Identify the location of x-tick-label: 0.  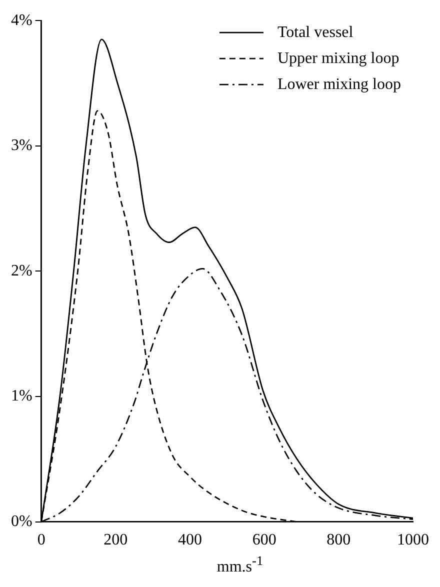
(41, 540).